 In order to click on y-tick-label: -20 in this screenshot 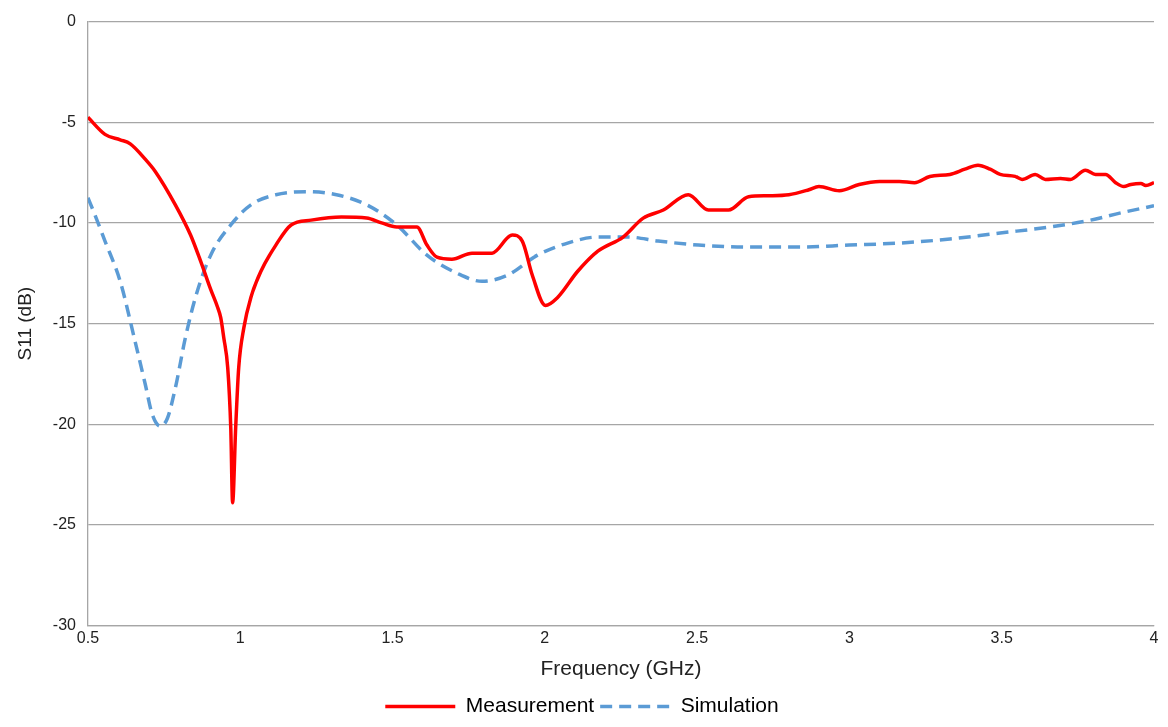, I will do `click(64, 423)`.